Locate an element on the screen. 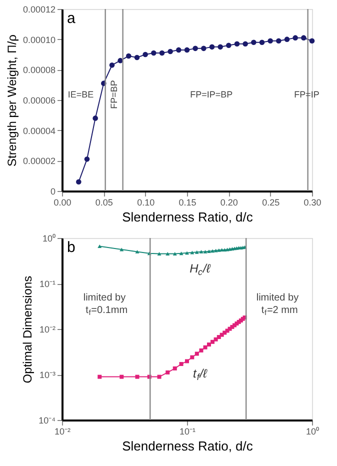 This screenshot has width=337, height=466. y-tick-label: 10⁰ is located at coordinates (49, 239).